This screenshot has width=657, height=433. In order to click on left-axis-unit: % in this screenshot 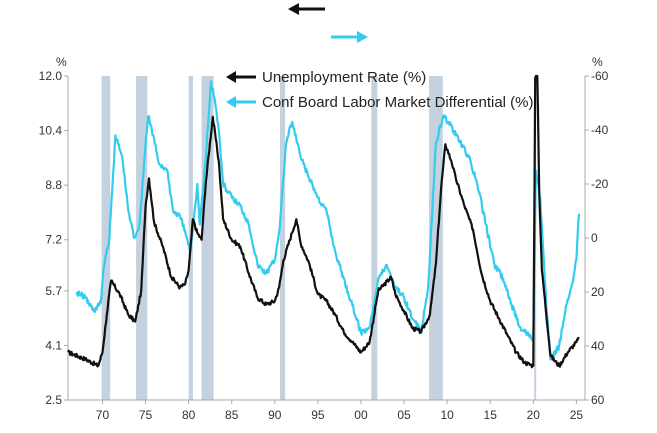, I will do `click(61, 62)`.